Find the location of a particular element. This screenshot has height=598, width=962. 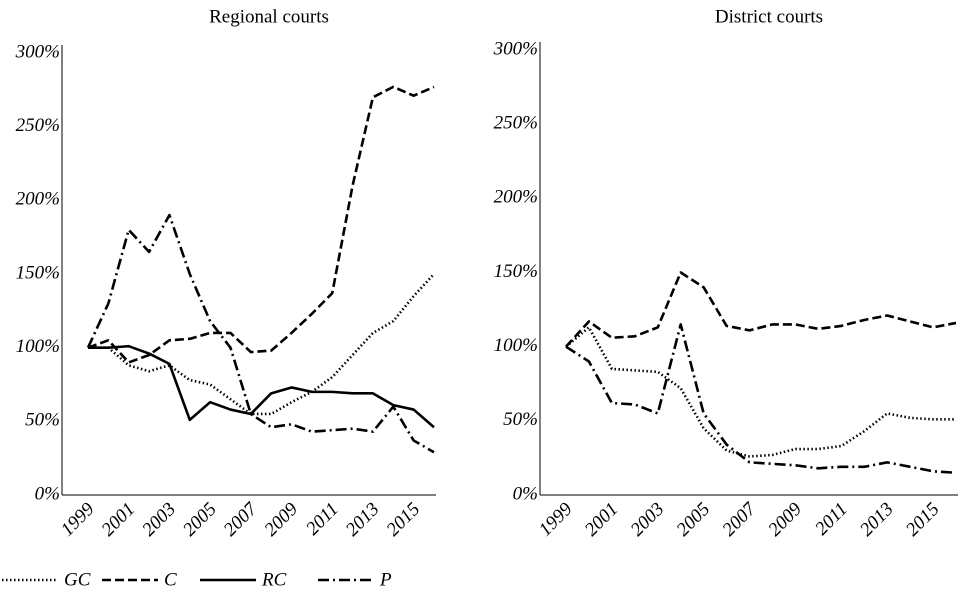

chart-title: District courts is located at coordinates (769, 16).